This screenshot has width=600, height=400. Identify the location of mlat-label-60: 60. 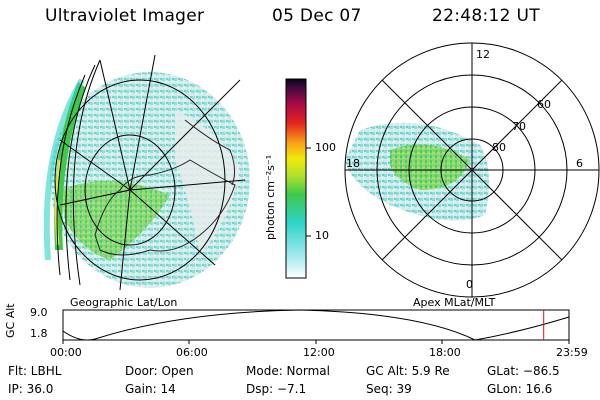
(544, 104).